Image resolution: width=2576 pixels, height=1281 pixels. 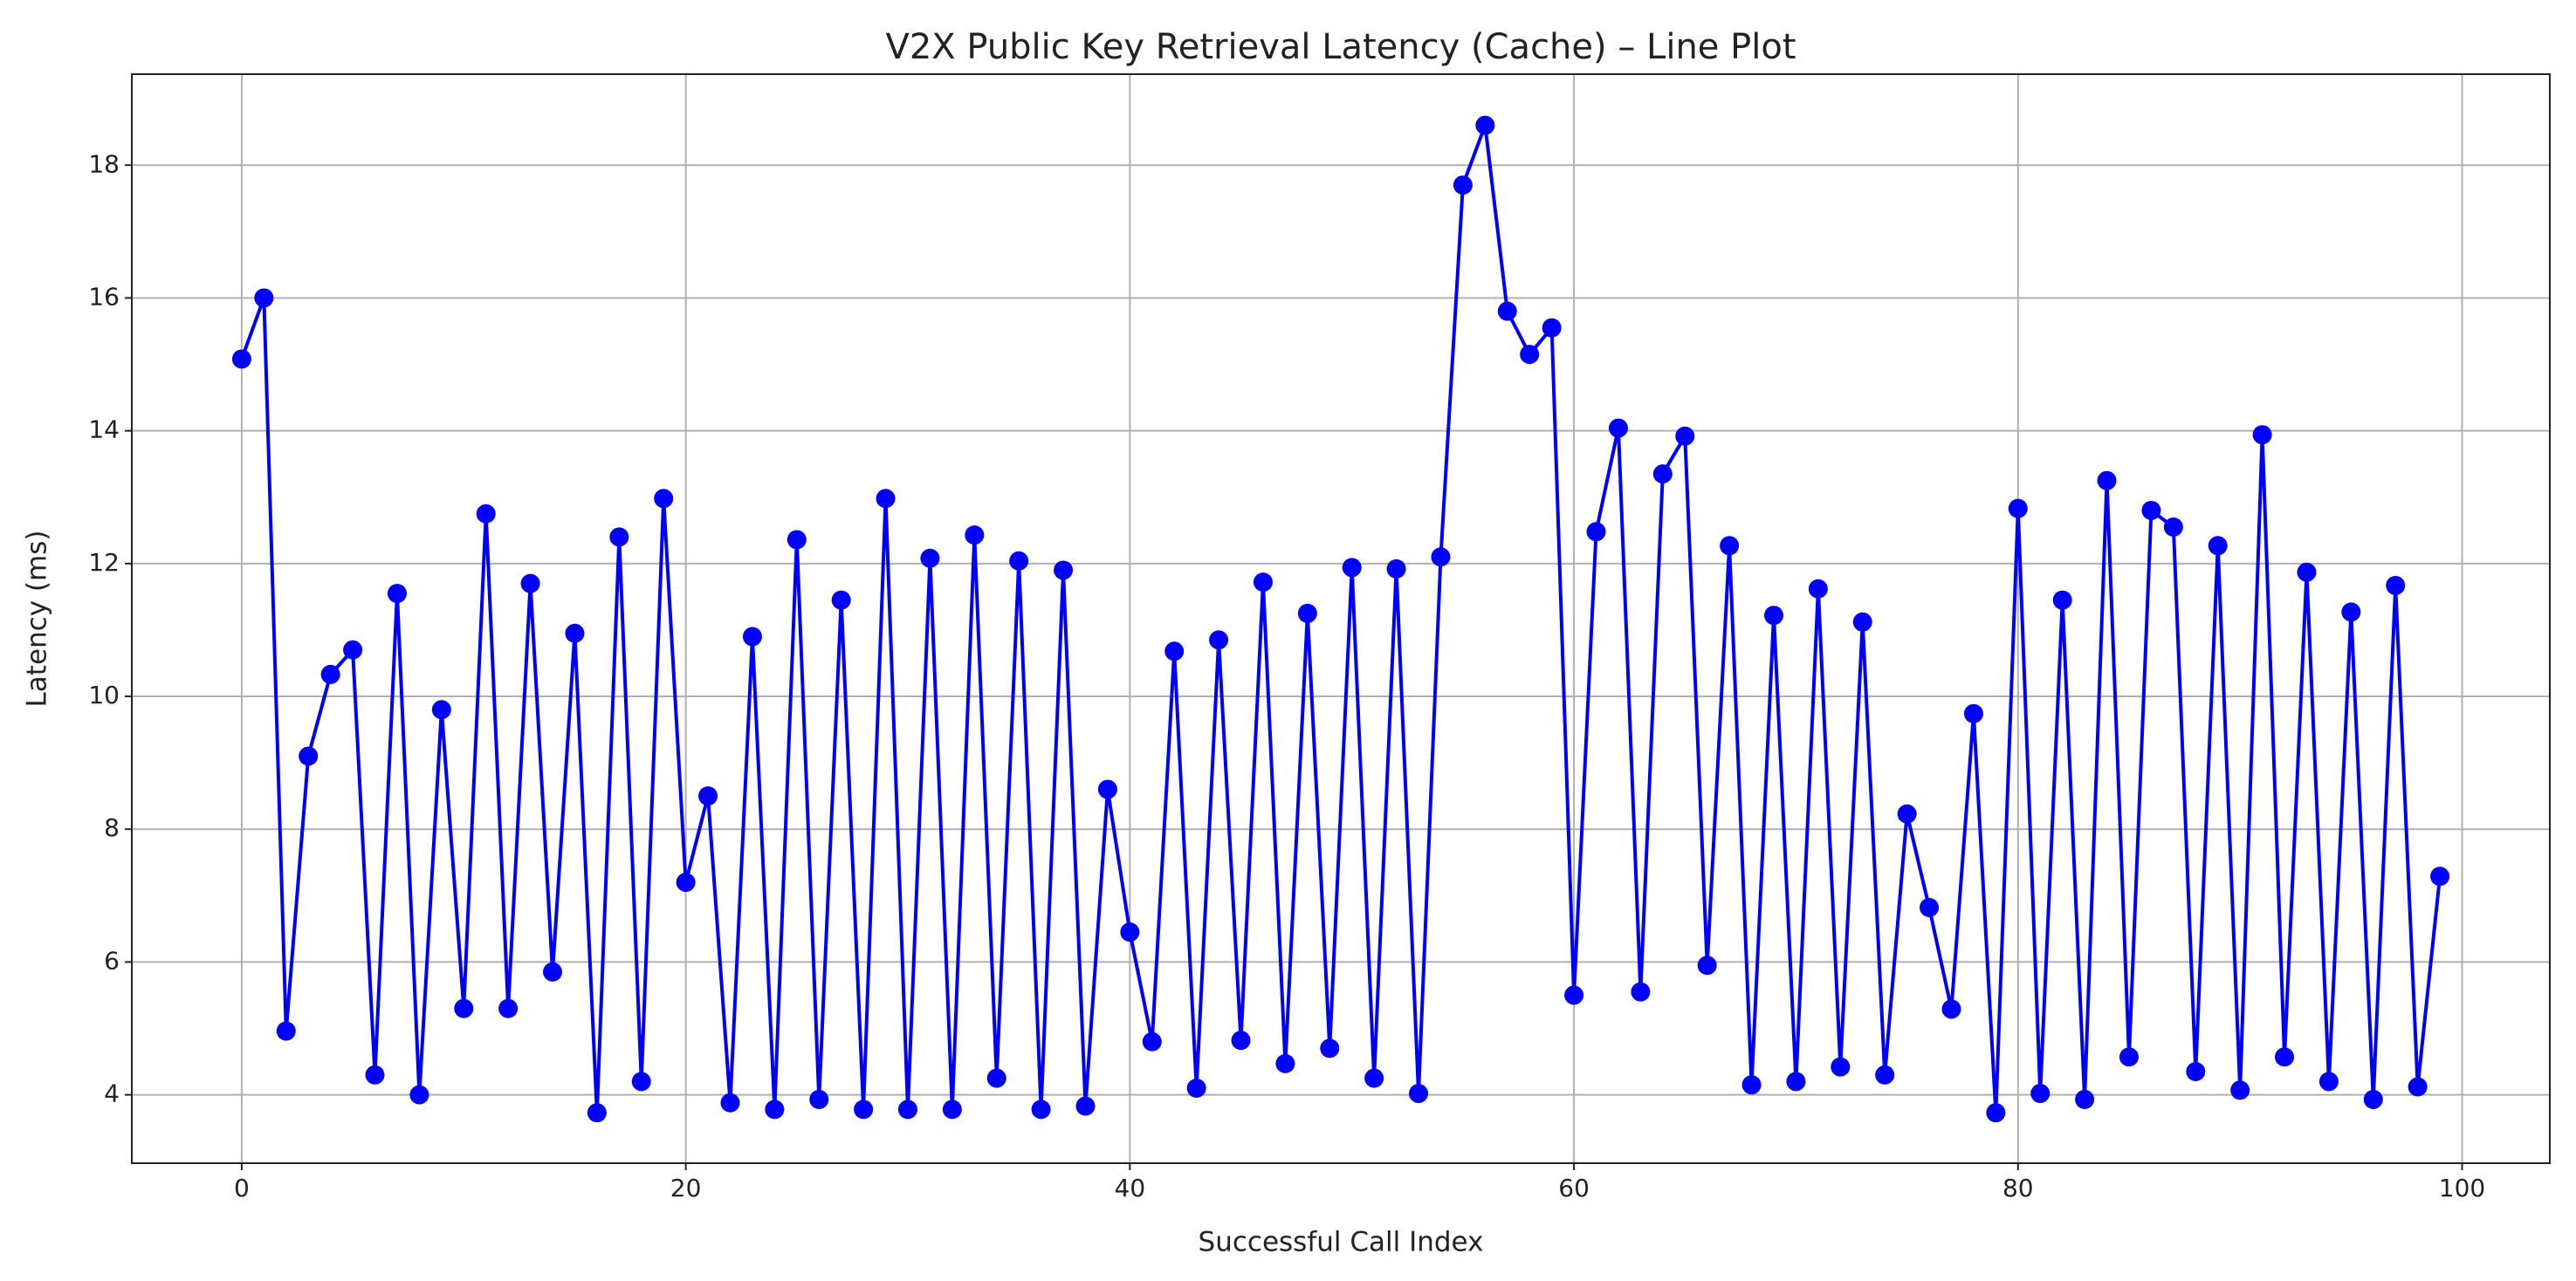 I want to click on x-tick-label: 0, so click(x=242, y=1188).